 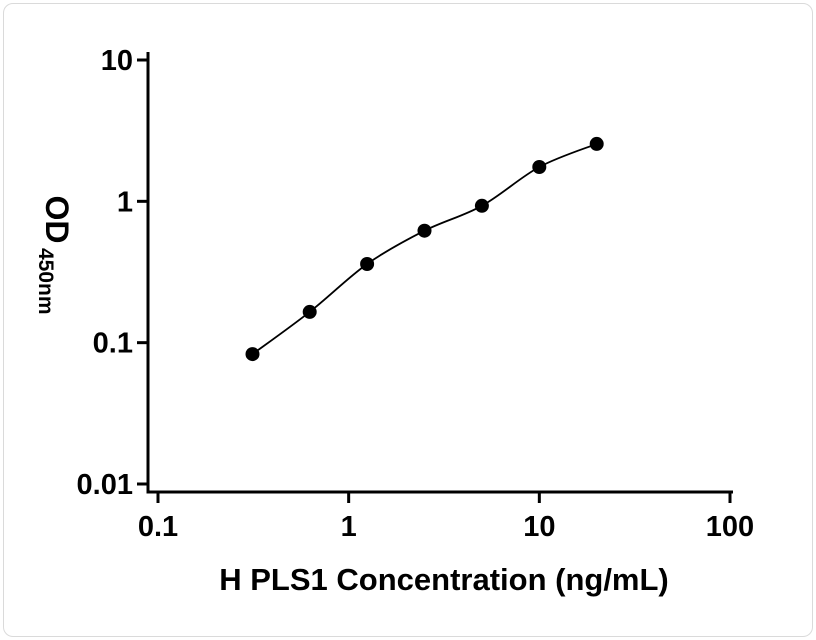 What do you see at coordinates (424, 249) in the screenshot?
I see `standard-curve-line` at bounding box center [424, 249].